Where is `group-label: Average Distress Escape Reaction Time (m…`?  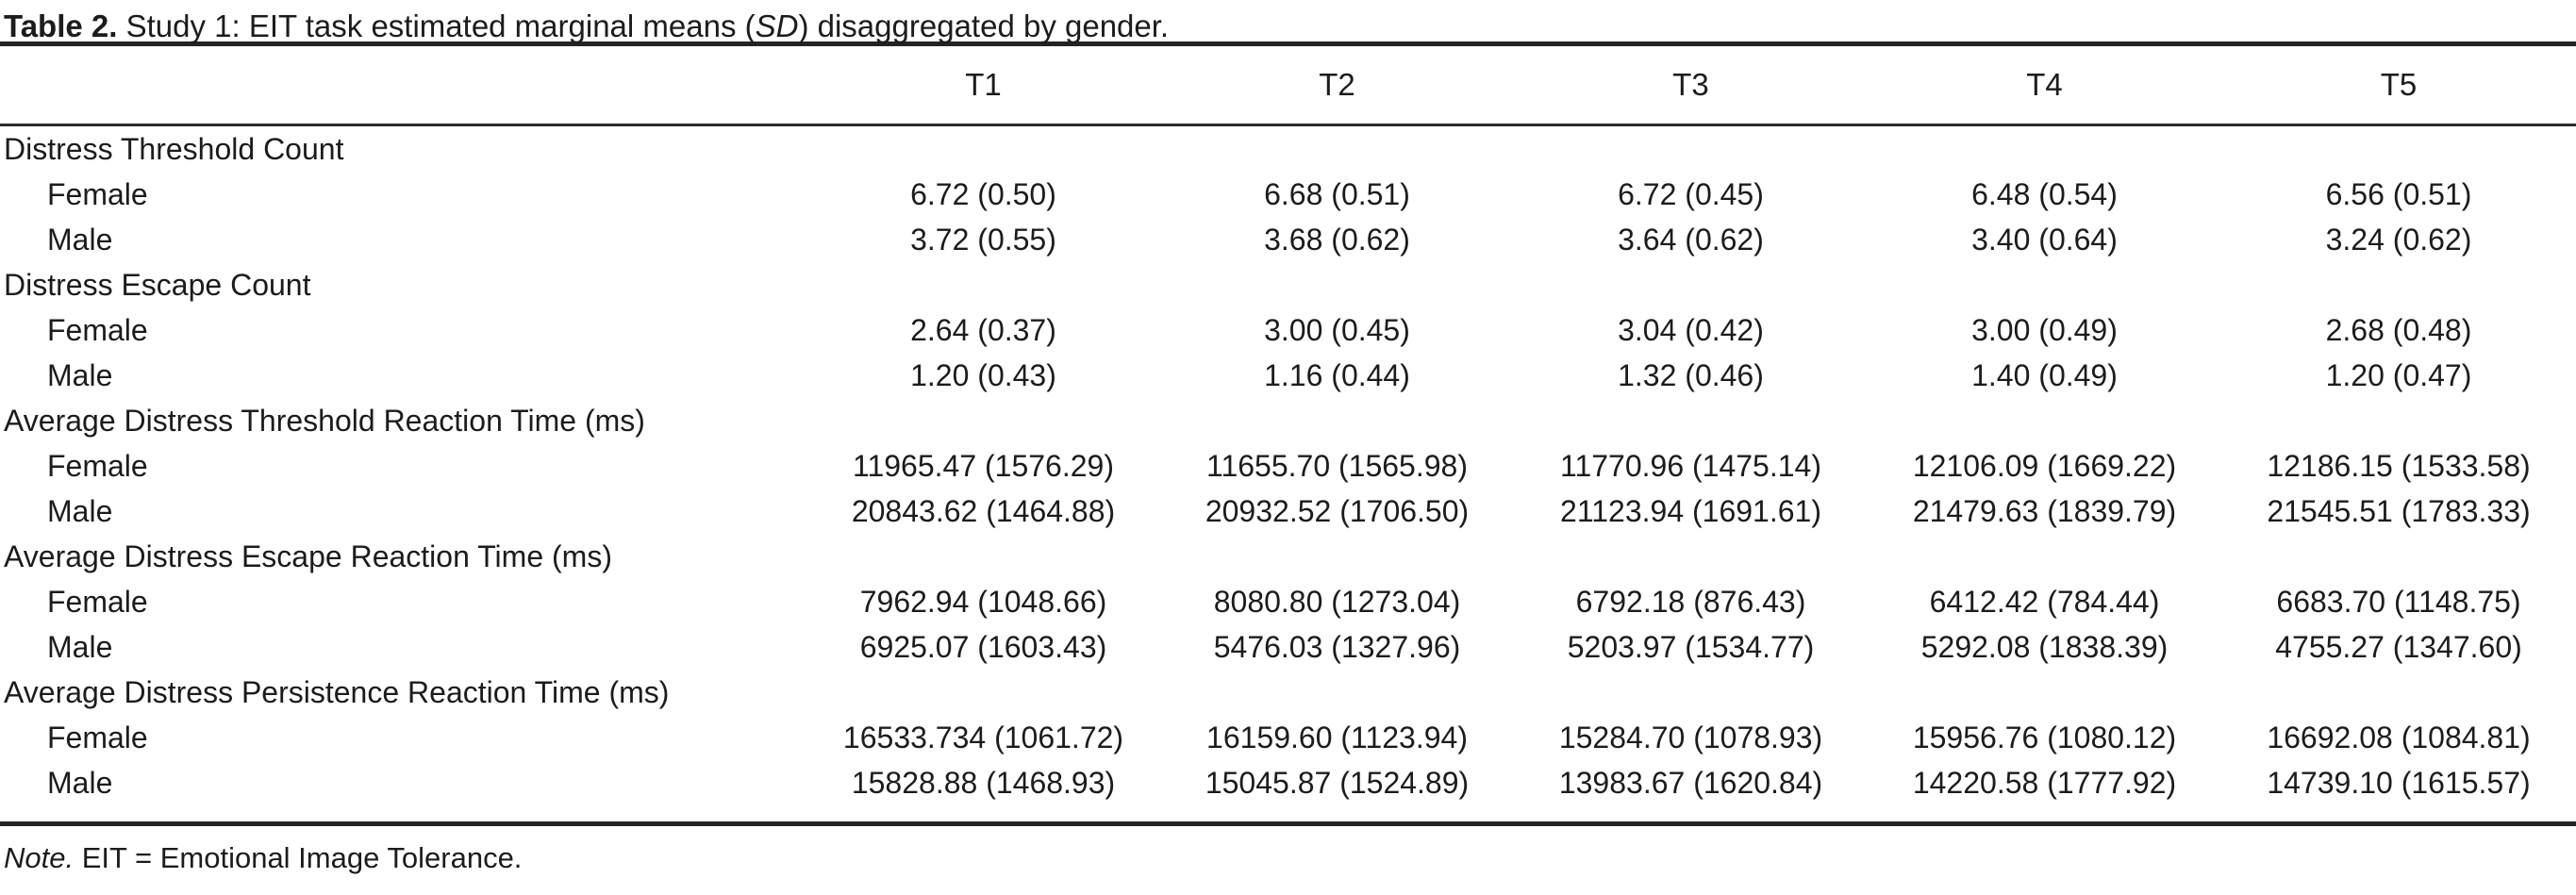
group-label: Average Distress Escape Reaction Time (m… is located at coordinates (308, 556).